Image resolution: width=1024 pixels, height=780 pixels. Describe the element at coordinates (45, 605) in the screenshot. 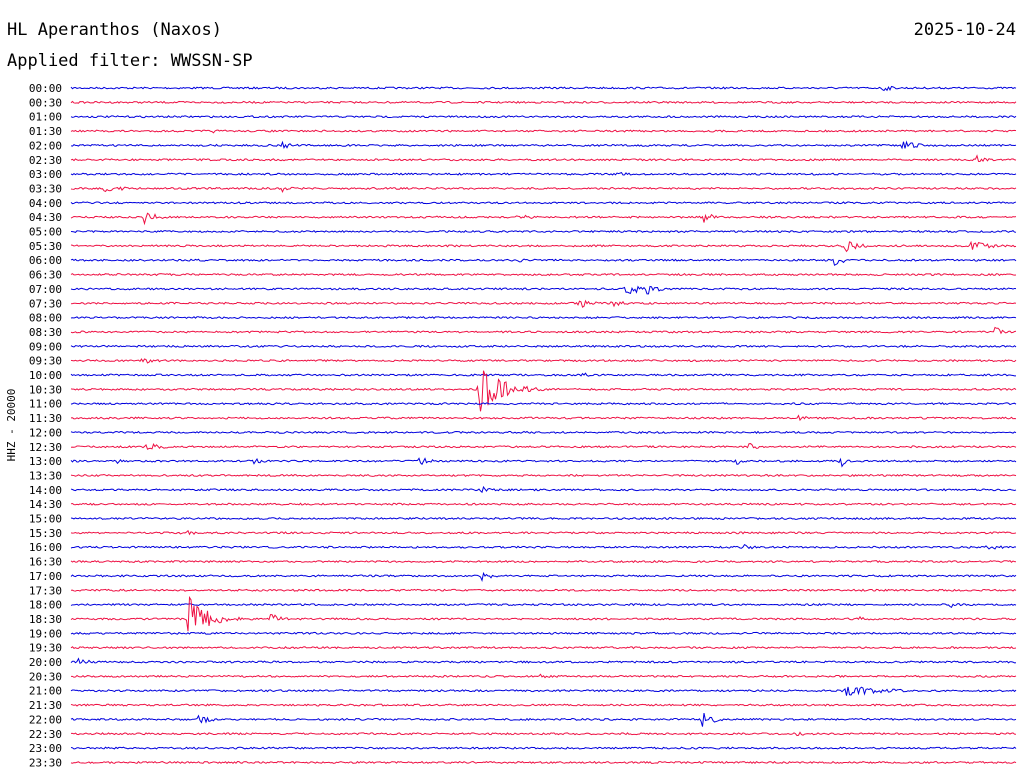

I see `tick-label-1800: 18:00` at that location.